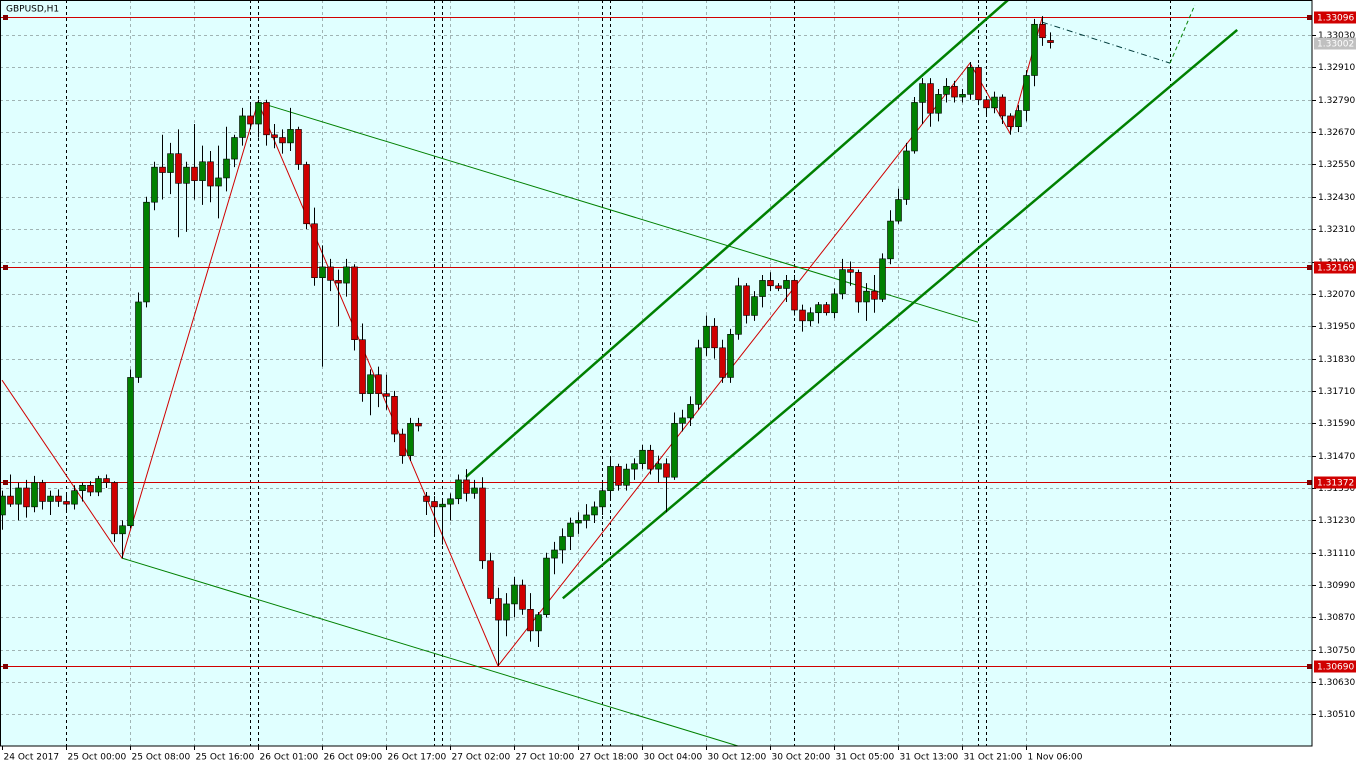 This screenshot has width=1366, height=768. I want to click on x-tick-label: 31 Oct 13:00, so click(929, 758).